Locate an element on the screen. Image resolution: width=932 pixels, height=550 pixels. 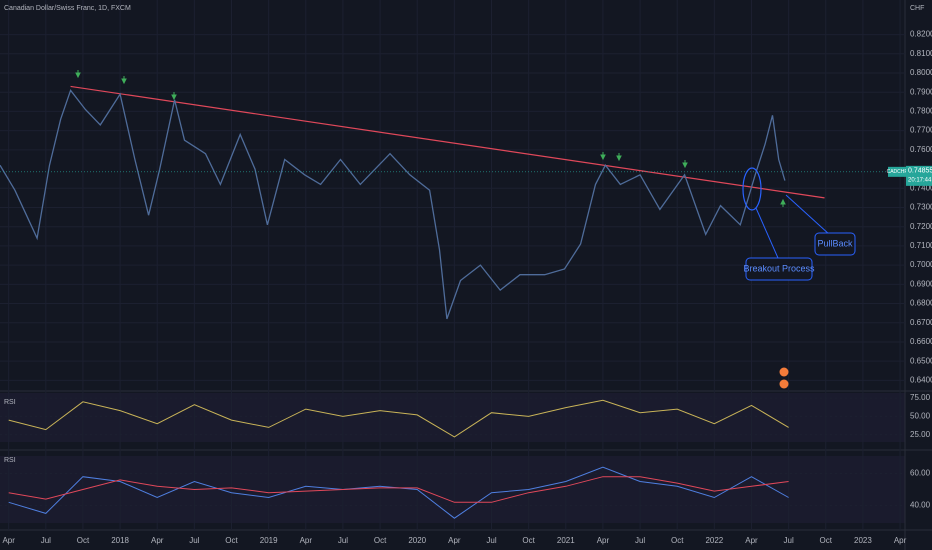
y-tick-label: 0.77000 is located at coordinates (921, 130).